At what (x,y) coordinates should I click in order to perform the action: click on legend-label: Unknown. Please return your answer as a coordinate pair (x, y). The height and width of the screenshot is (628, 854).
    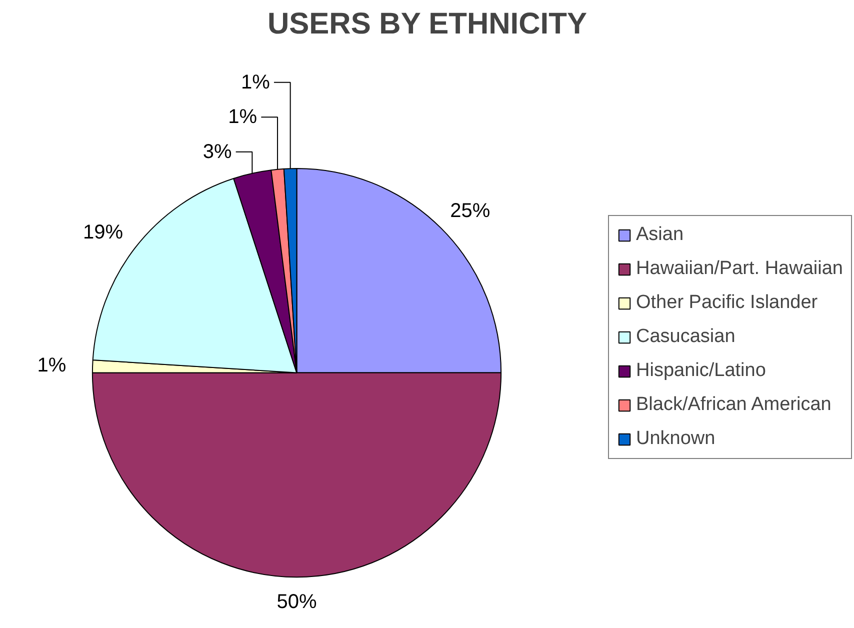
    Looking at the image, I should click on (676, 439).